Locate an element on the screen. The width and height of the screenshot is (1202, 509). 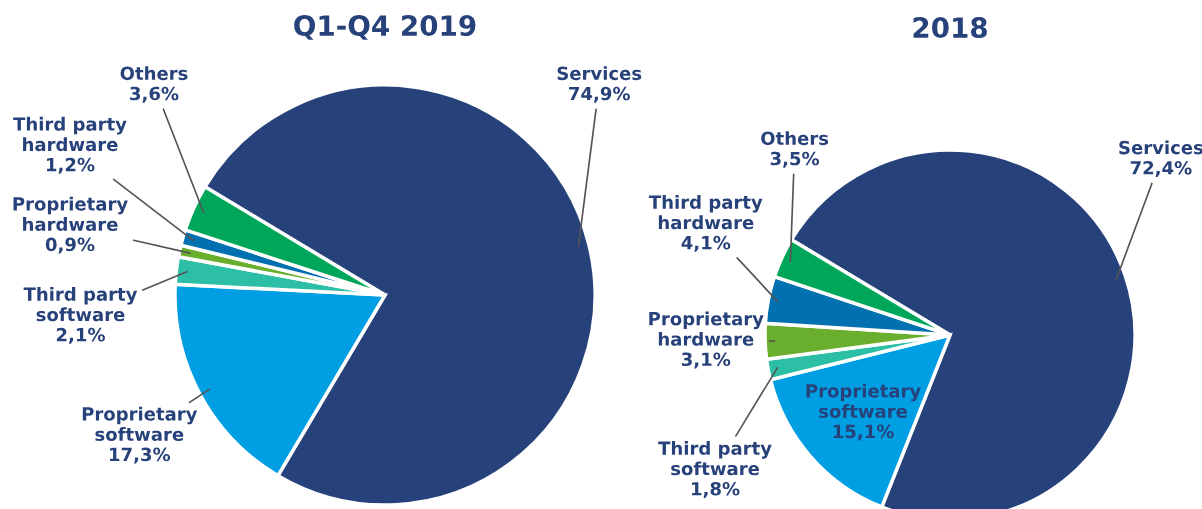
data-label: 3,5% is located at coordinates (795, 159).